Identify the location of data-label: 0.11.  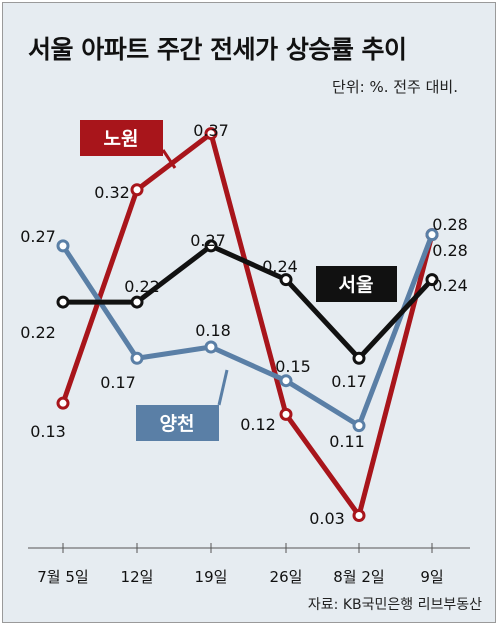
(347, 441).